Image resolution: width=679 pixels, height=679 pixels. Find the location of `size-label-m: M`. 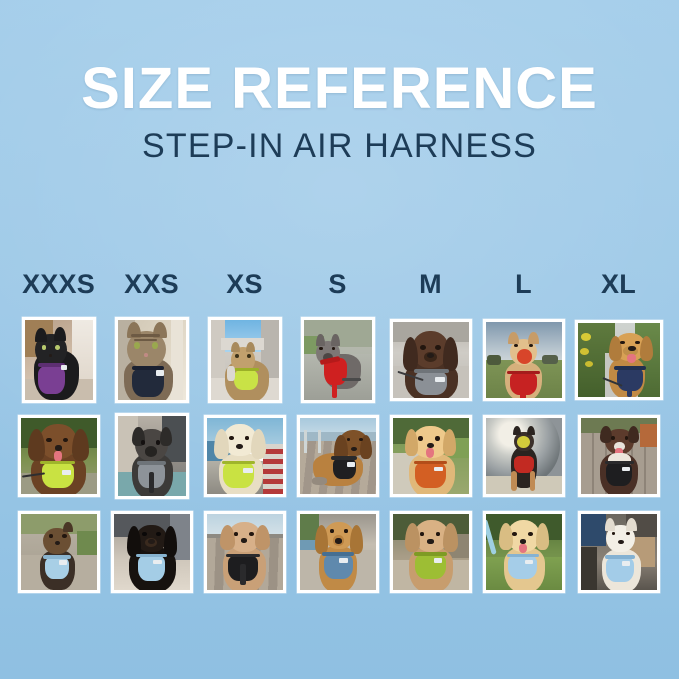

size-label-m: M is located at coordinates (430, 284).